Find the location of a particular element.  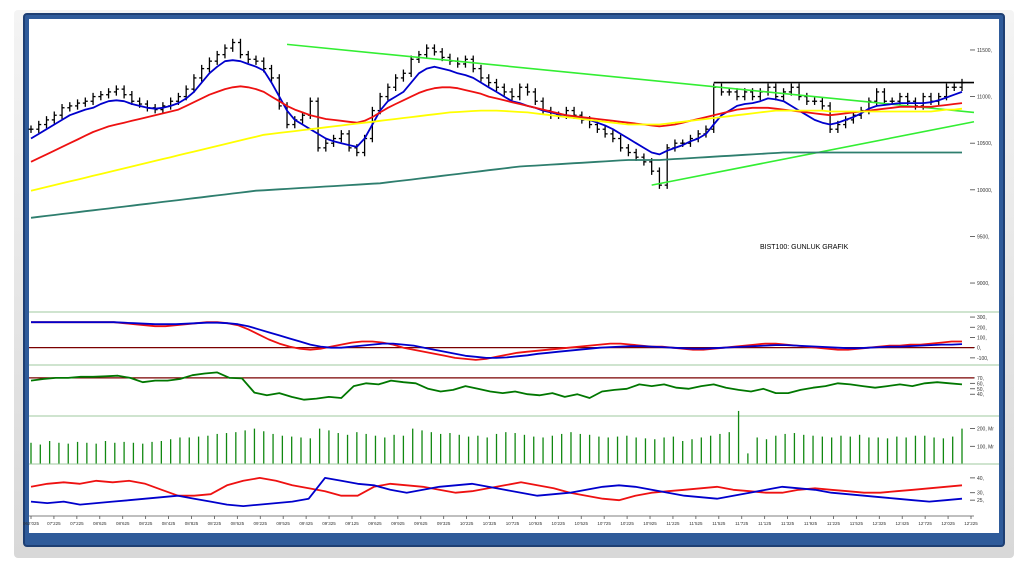

x-tick-label: 062’025 is located at coordinates (31, 523).